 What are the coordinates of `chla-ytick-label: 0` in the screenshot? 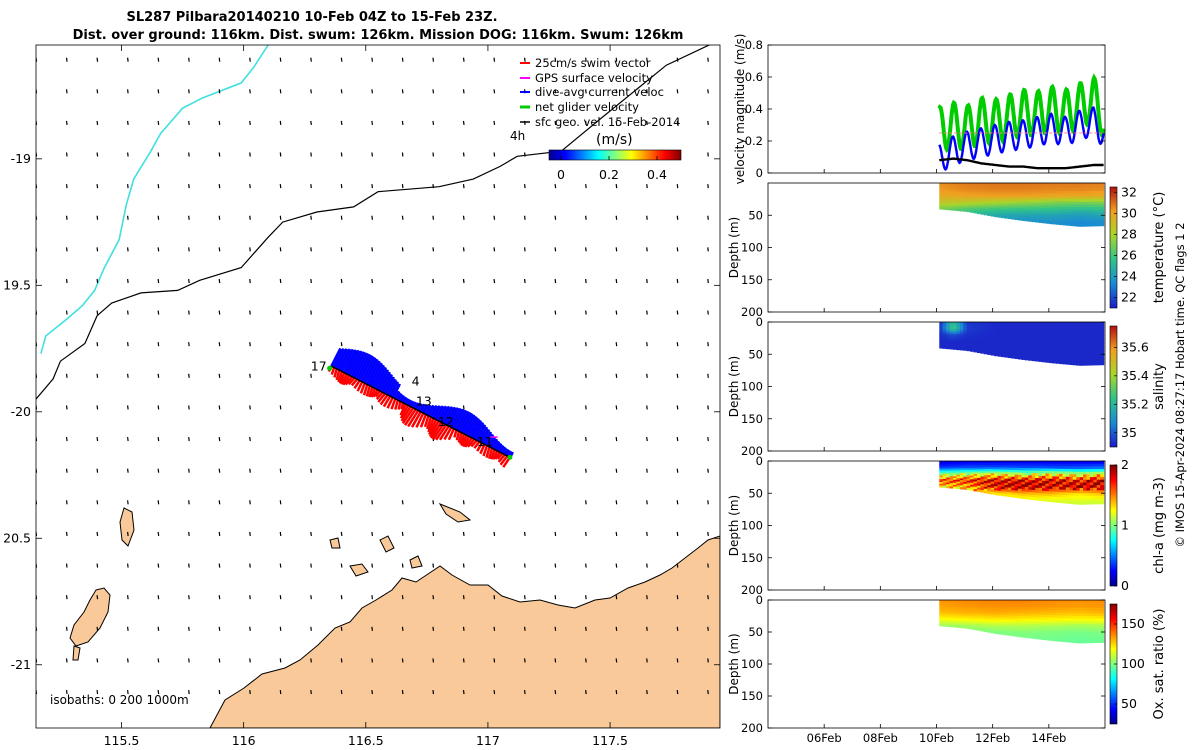 It's located at (759, 461).